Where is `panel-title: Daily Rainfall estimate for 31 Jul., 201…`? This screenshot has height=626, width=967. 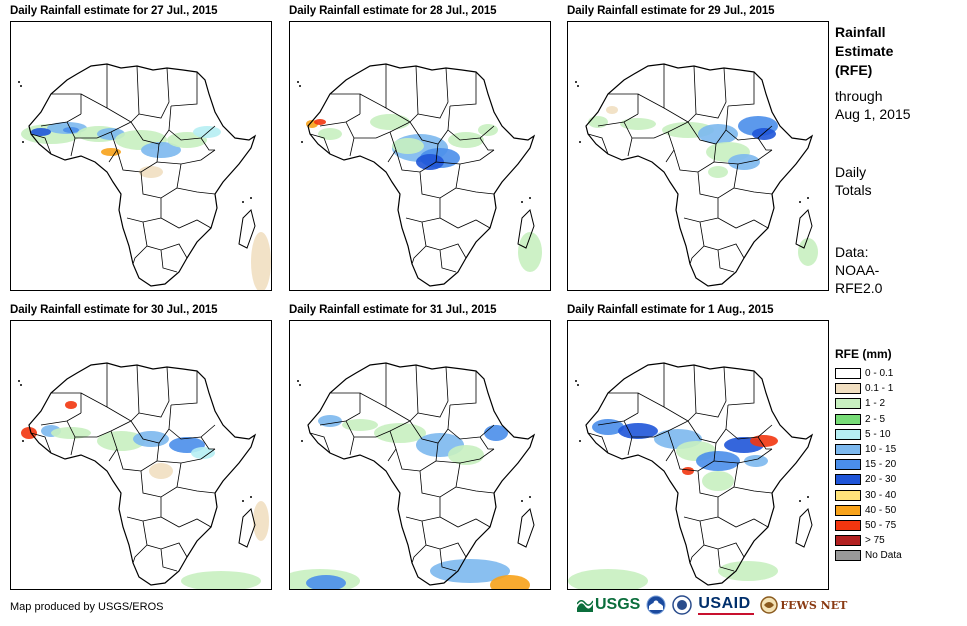 panel-title: Daily Rainfall estimate for 31 Jul., 201… is located at coordinates (393, 310).